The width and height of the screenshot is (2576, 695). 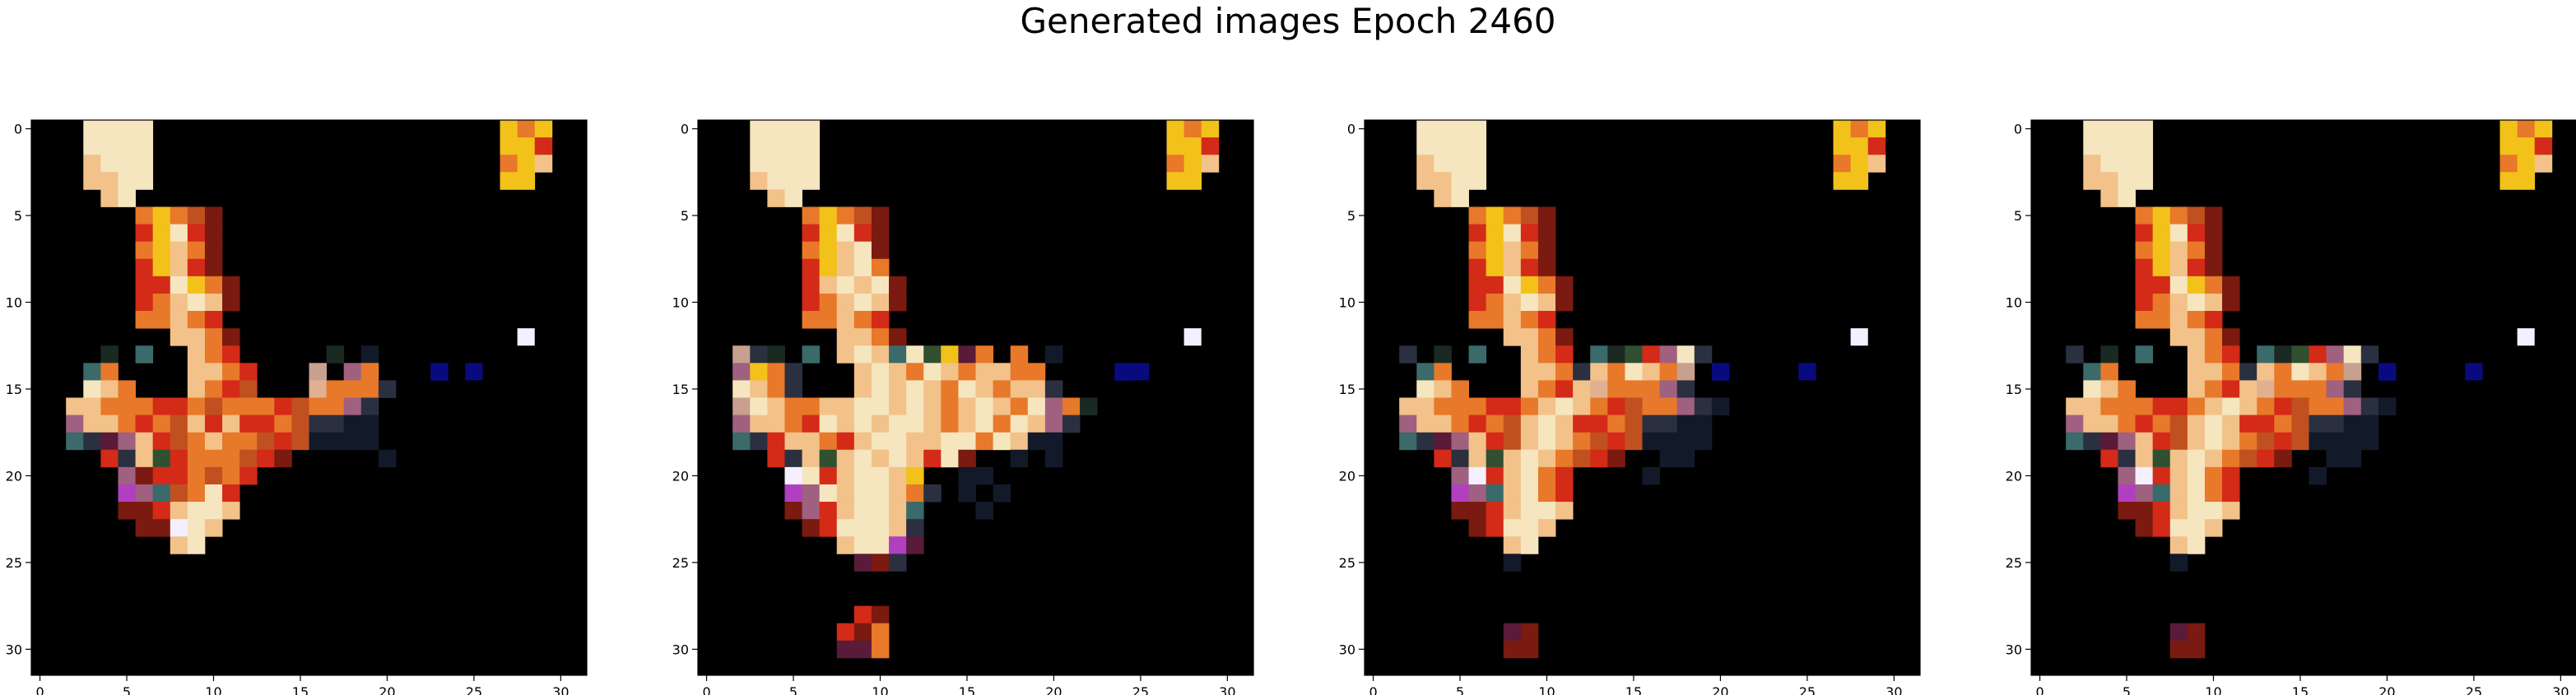 I want to click on x-tick-label: 5, so click(x=793, y=689).